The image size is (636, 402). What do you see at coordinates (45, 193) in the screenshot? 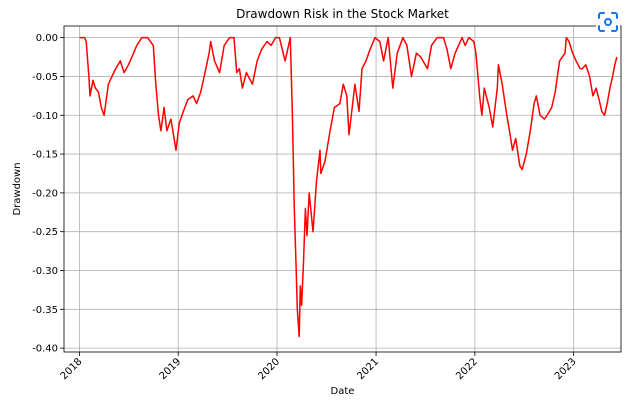
I see `y-tick-label: -0.20` at bounding box center [45, 193].